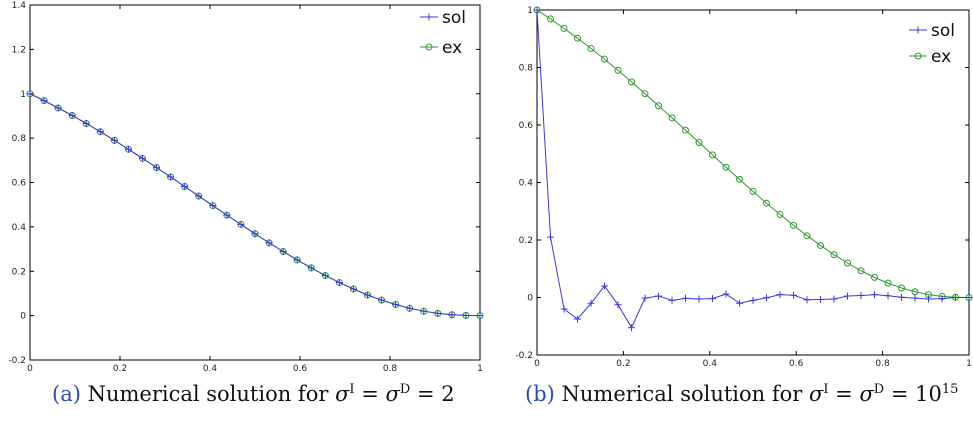  I want to click on chart-a-legend-label-sol: sol, so click(454, 18).